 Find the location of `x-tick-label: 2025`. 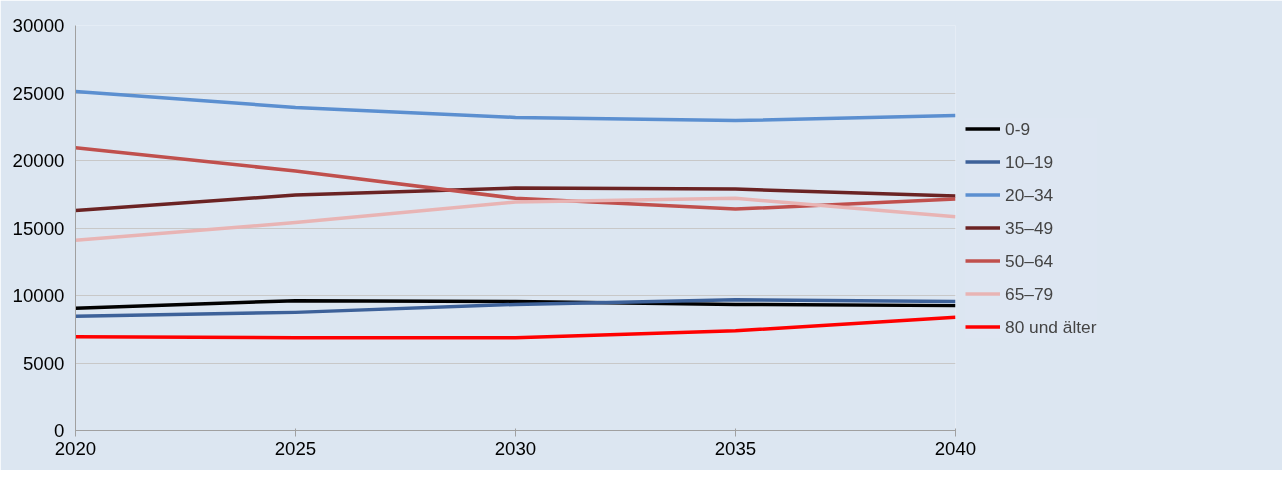

x-tick-label: 2025 is located at coordinates (295, 448).